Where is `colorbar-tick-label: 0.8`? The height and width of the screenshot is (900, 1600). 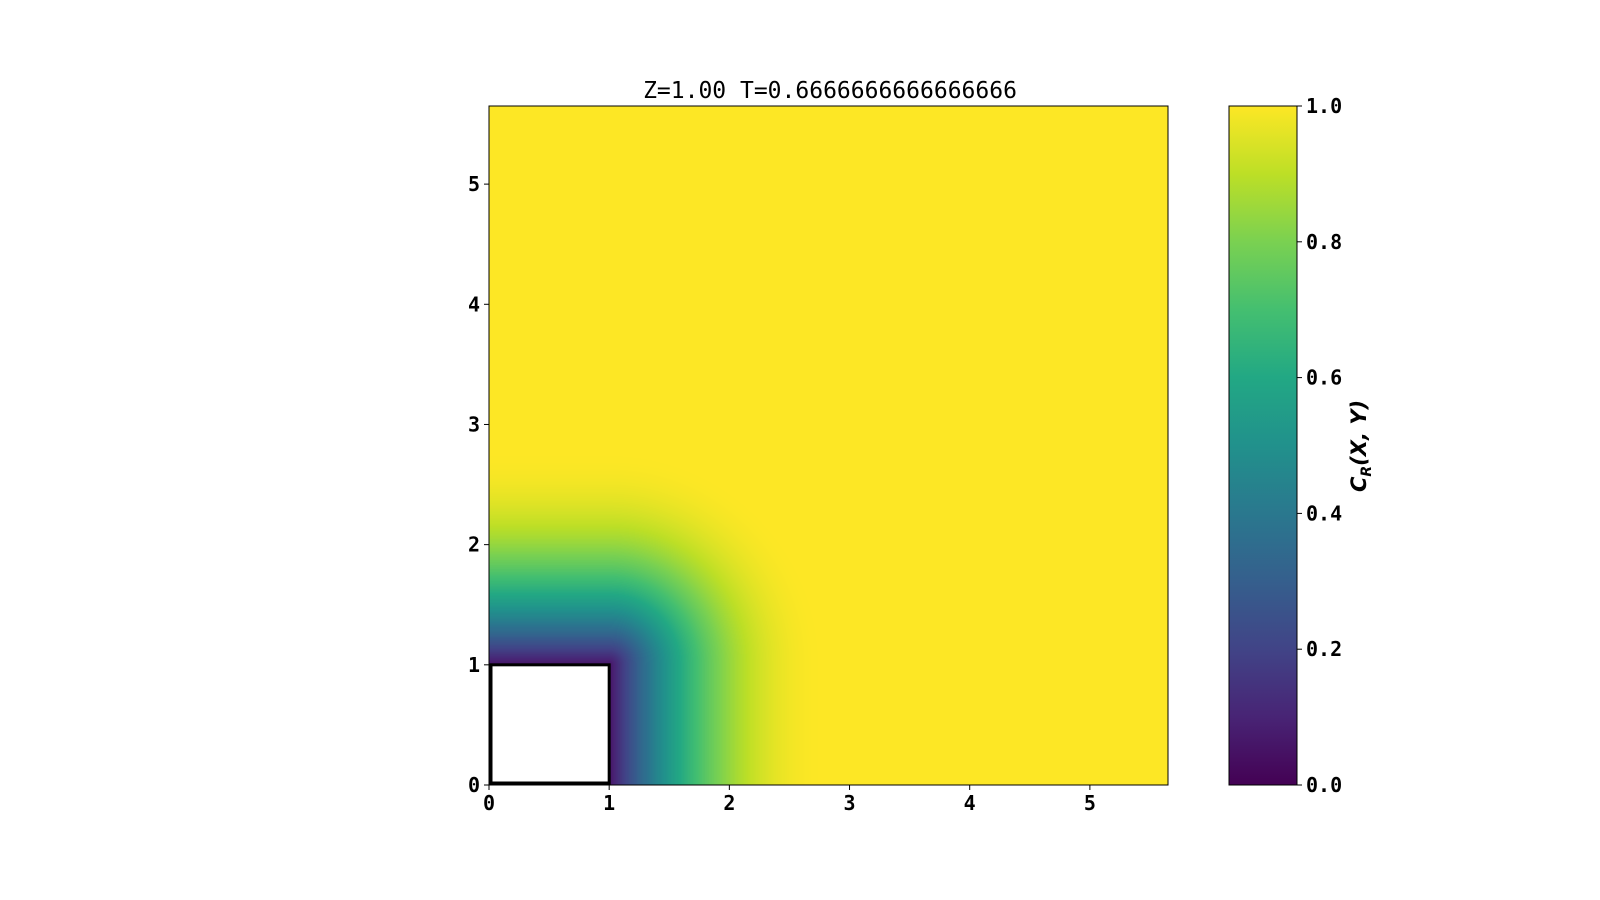
colorbar-tick-label: 0.8 is located at coordinates (1324, 242).